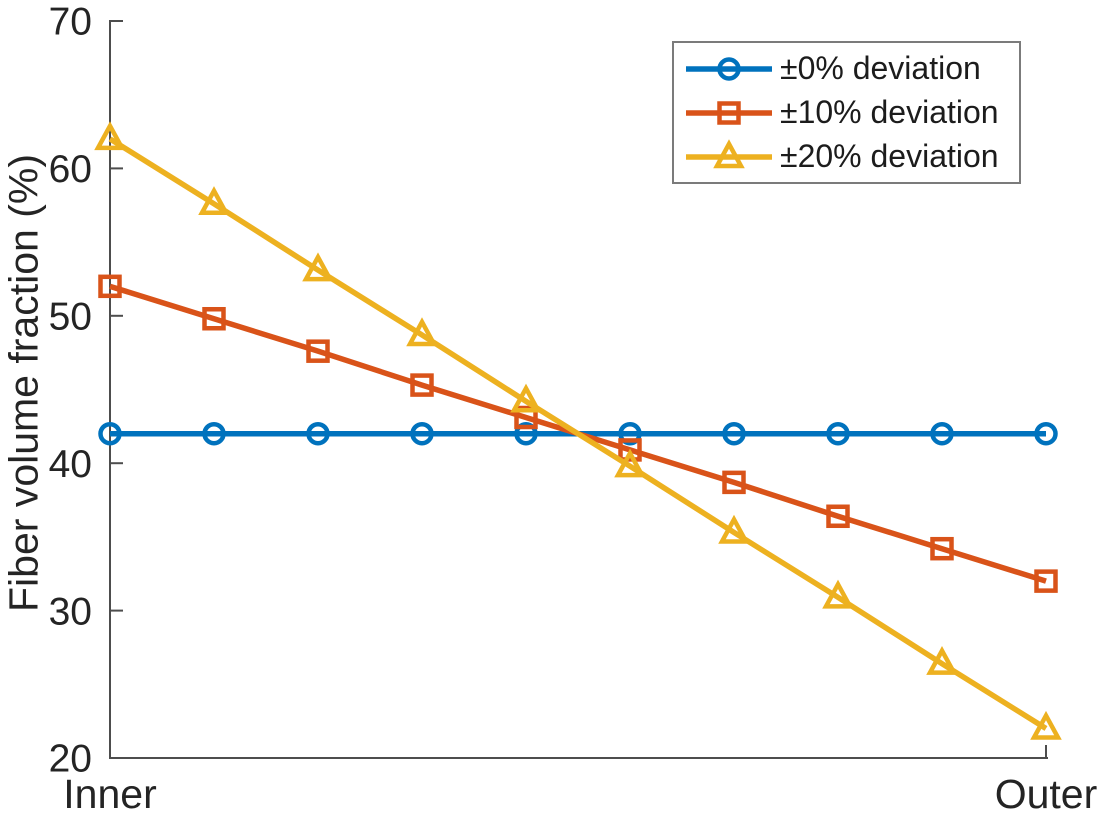  I want to click on legend-line-circle-icon, so click(729, 68).